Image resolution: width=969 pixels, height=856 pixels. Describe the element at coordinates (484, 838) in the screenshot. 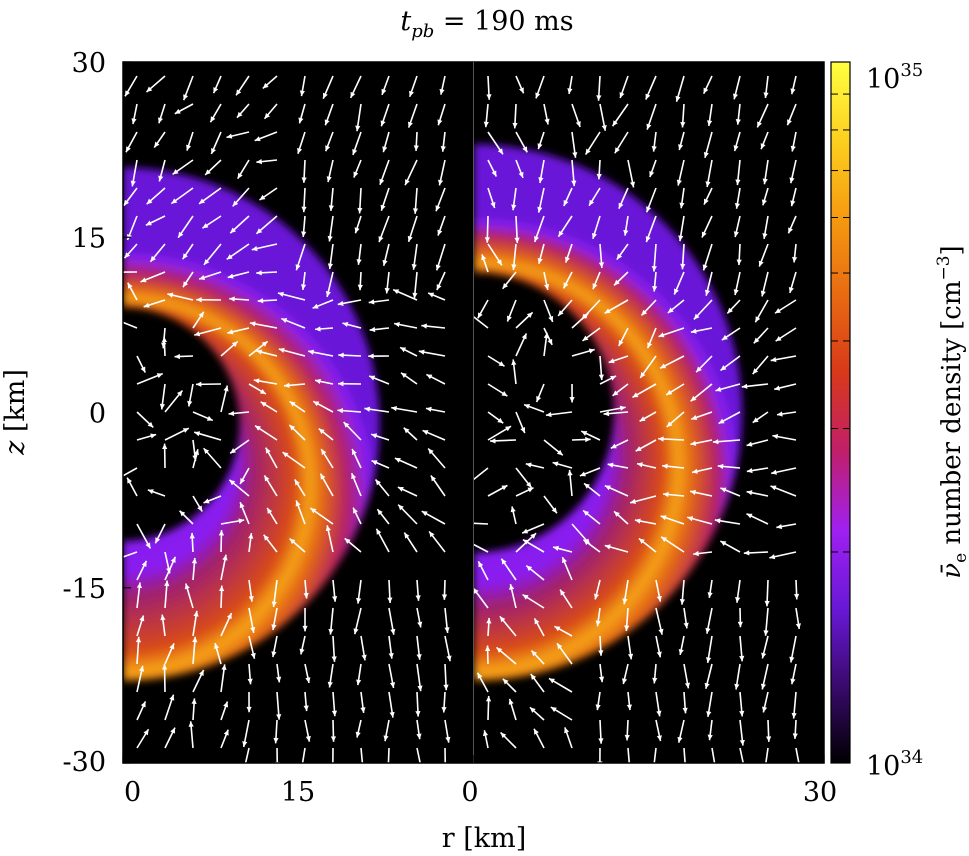

I see `x-axis-label: r [km]` at that location.